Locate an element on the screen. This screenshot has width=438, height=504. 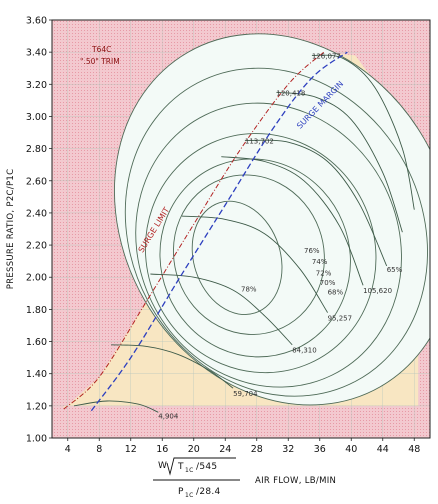
x-tick-label: 24 is located at coordinates (225, 449).